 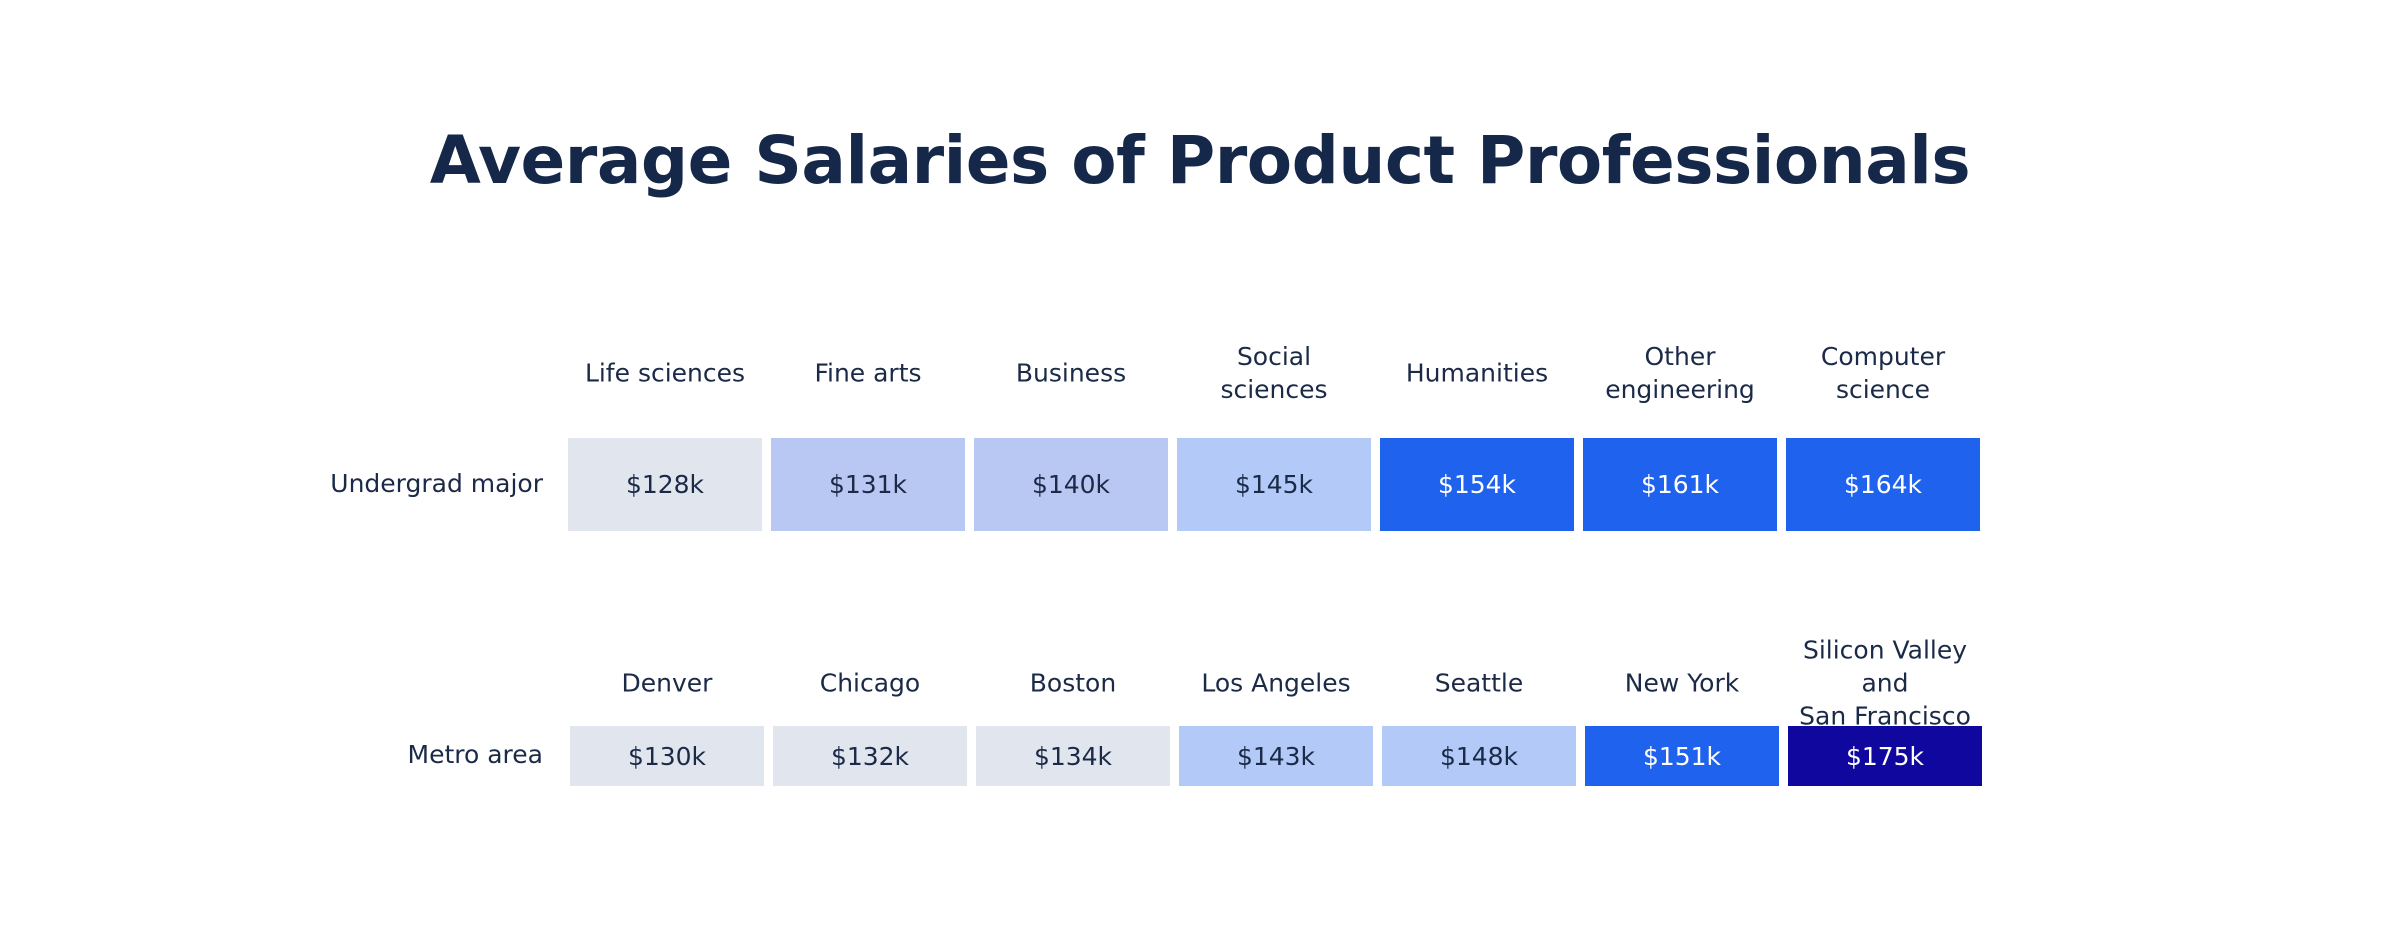 I want to click on heatmap-cell: $134k, so click(x=1073, y=756).